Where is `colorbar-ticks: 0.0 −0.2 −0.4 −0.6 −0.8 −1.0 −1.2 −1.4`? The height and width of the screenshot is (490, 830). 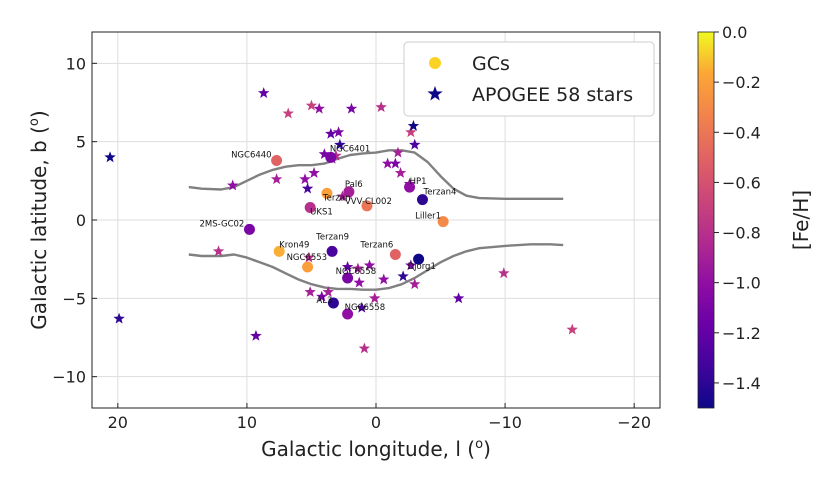 colorbar-ticks: 0.0 −0.2 −0.4 −0.6 −0.8 −1.0 −1.2 −1.4 is located at coordinates (737, 208).